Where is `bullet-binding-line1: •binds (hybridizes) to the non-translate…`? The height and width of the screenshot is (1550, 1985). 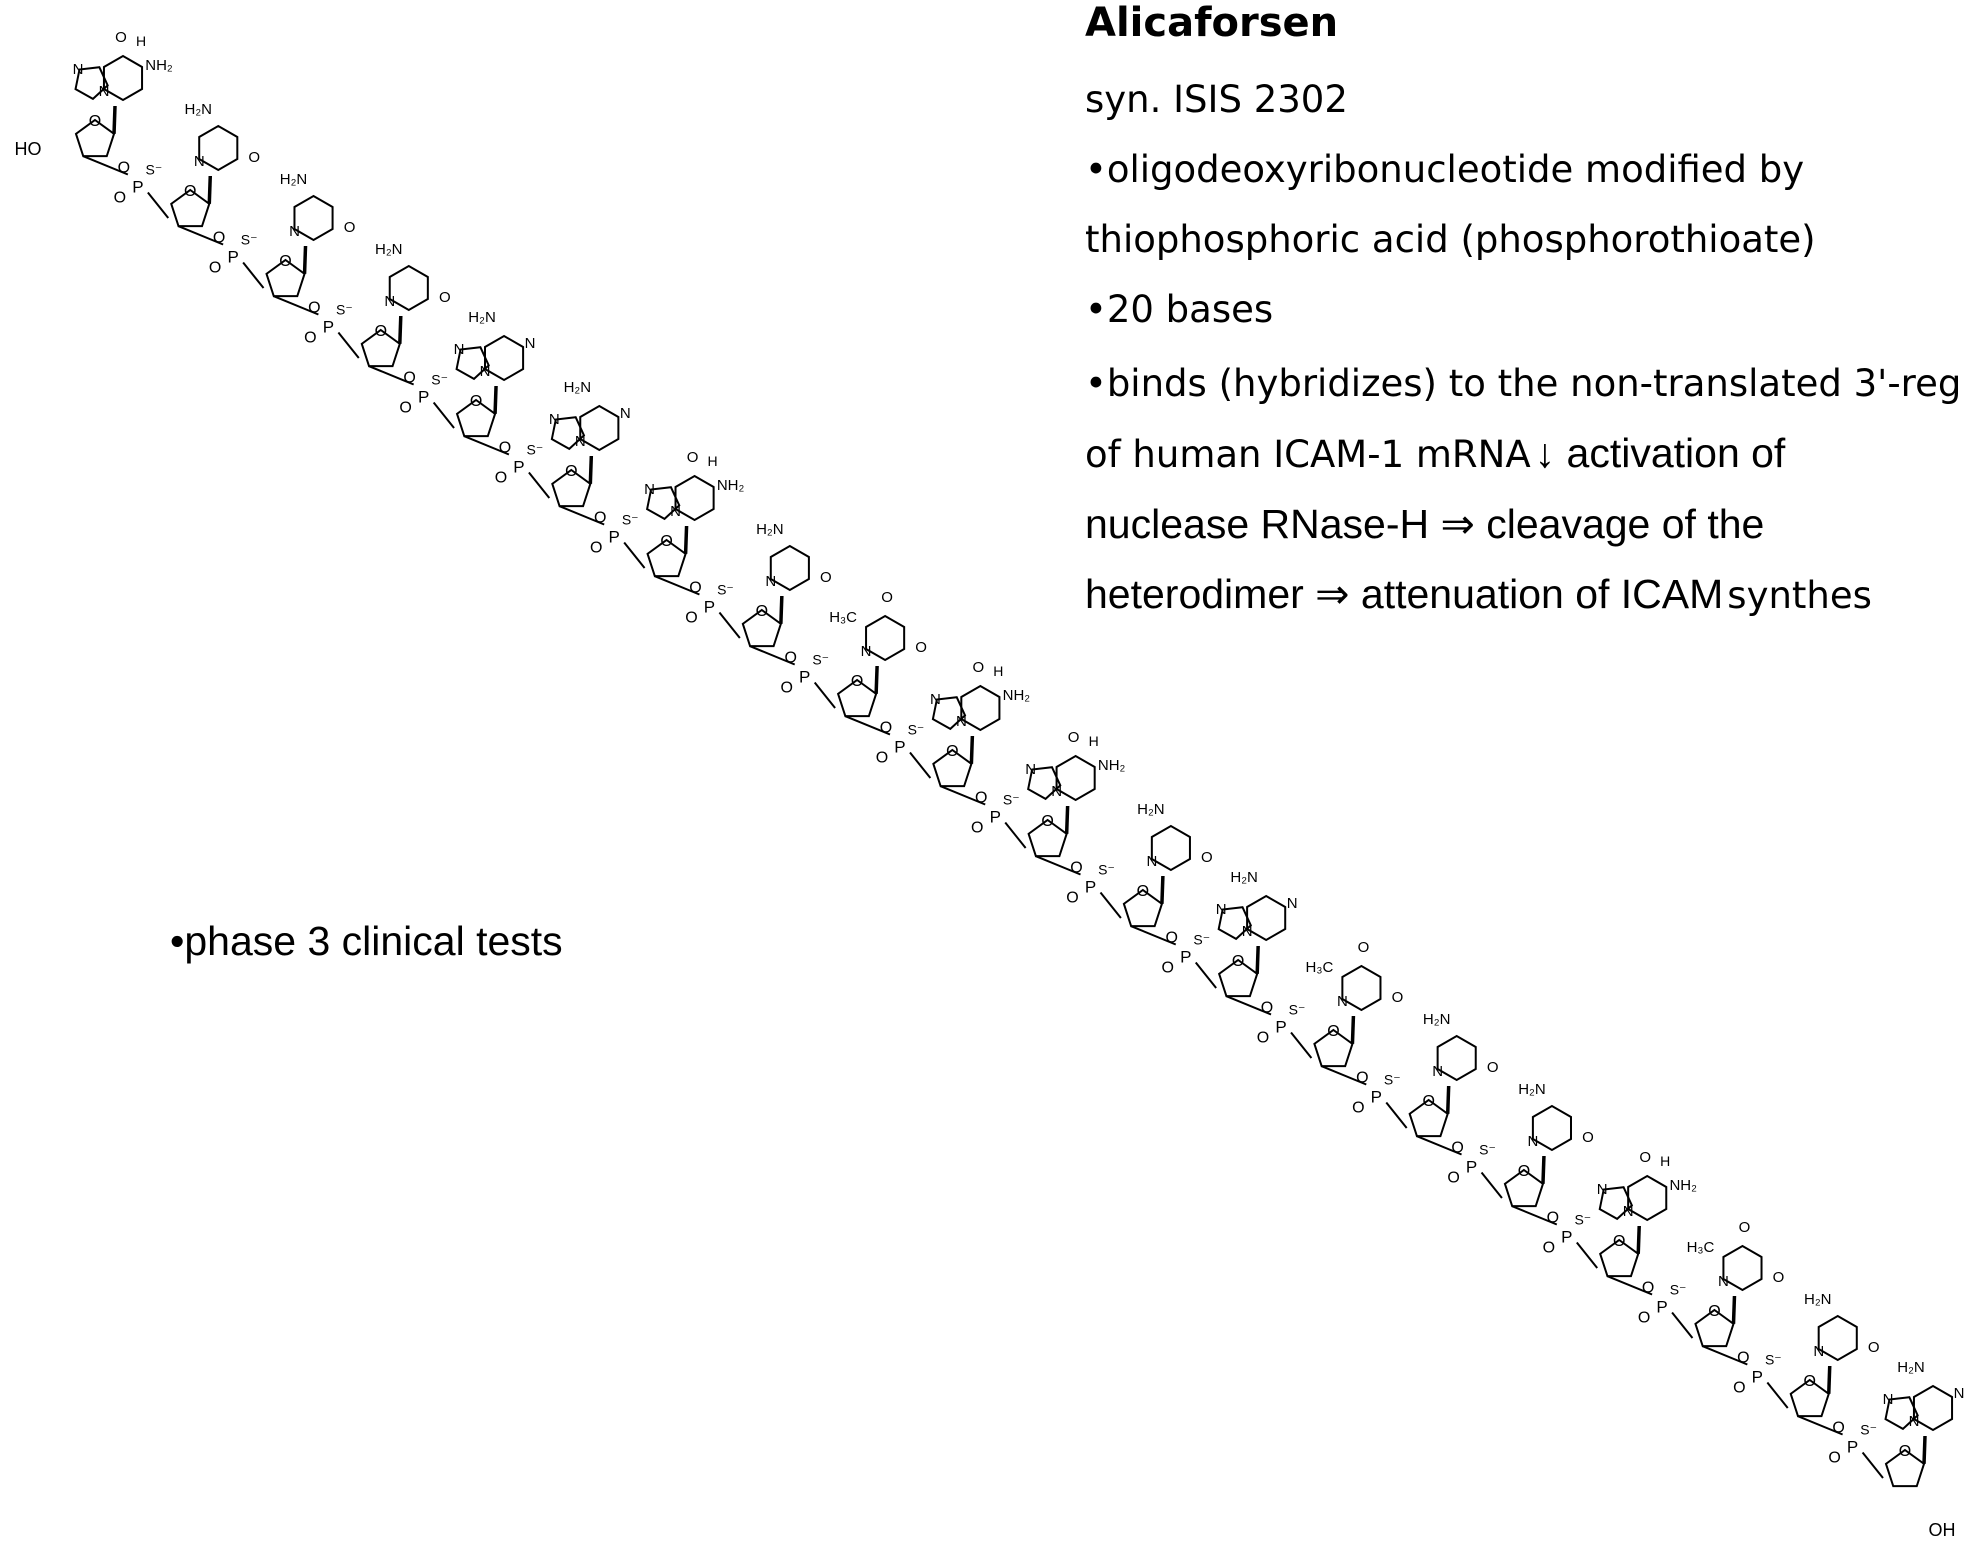
bullet-binding-line1: •binds (hybridizes) to the non-translate… is located at coordinates (1523, 383).